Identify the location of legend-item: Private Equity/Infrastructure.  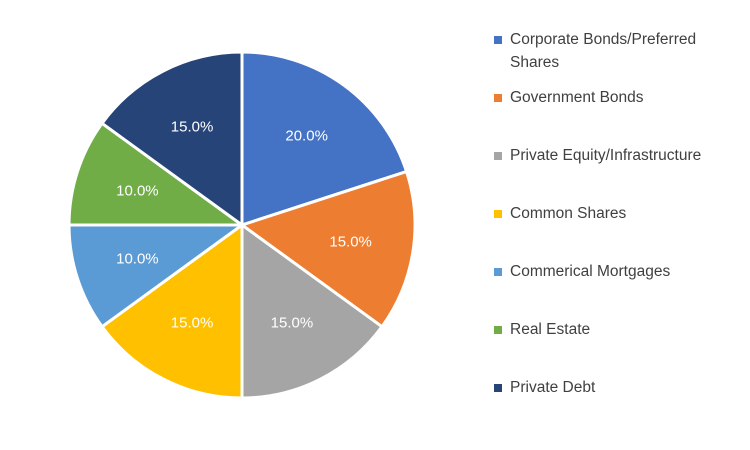
(619, 173).